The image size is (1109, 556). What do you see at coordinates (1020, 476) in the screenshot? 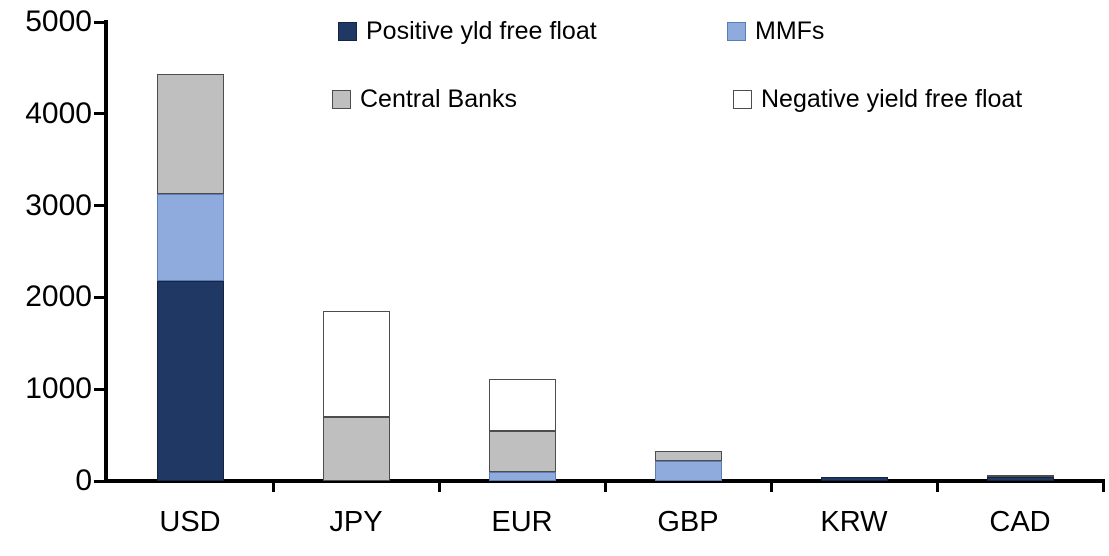
I see `bar-segment-cad-central-banks` at bounding box center [1020, 476].